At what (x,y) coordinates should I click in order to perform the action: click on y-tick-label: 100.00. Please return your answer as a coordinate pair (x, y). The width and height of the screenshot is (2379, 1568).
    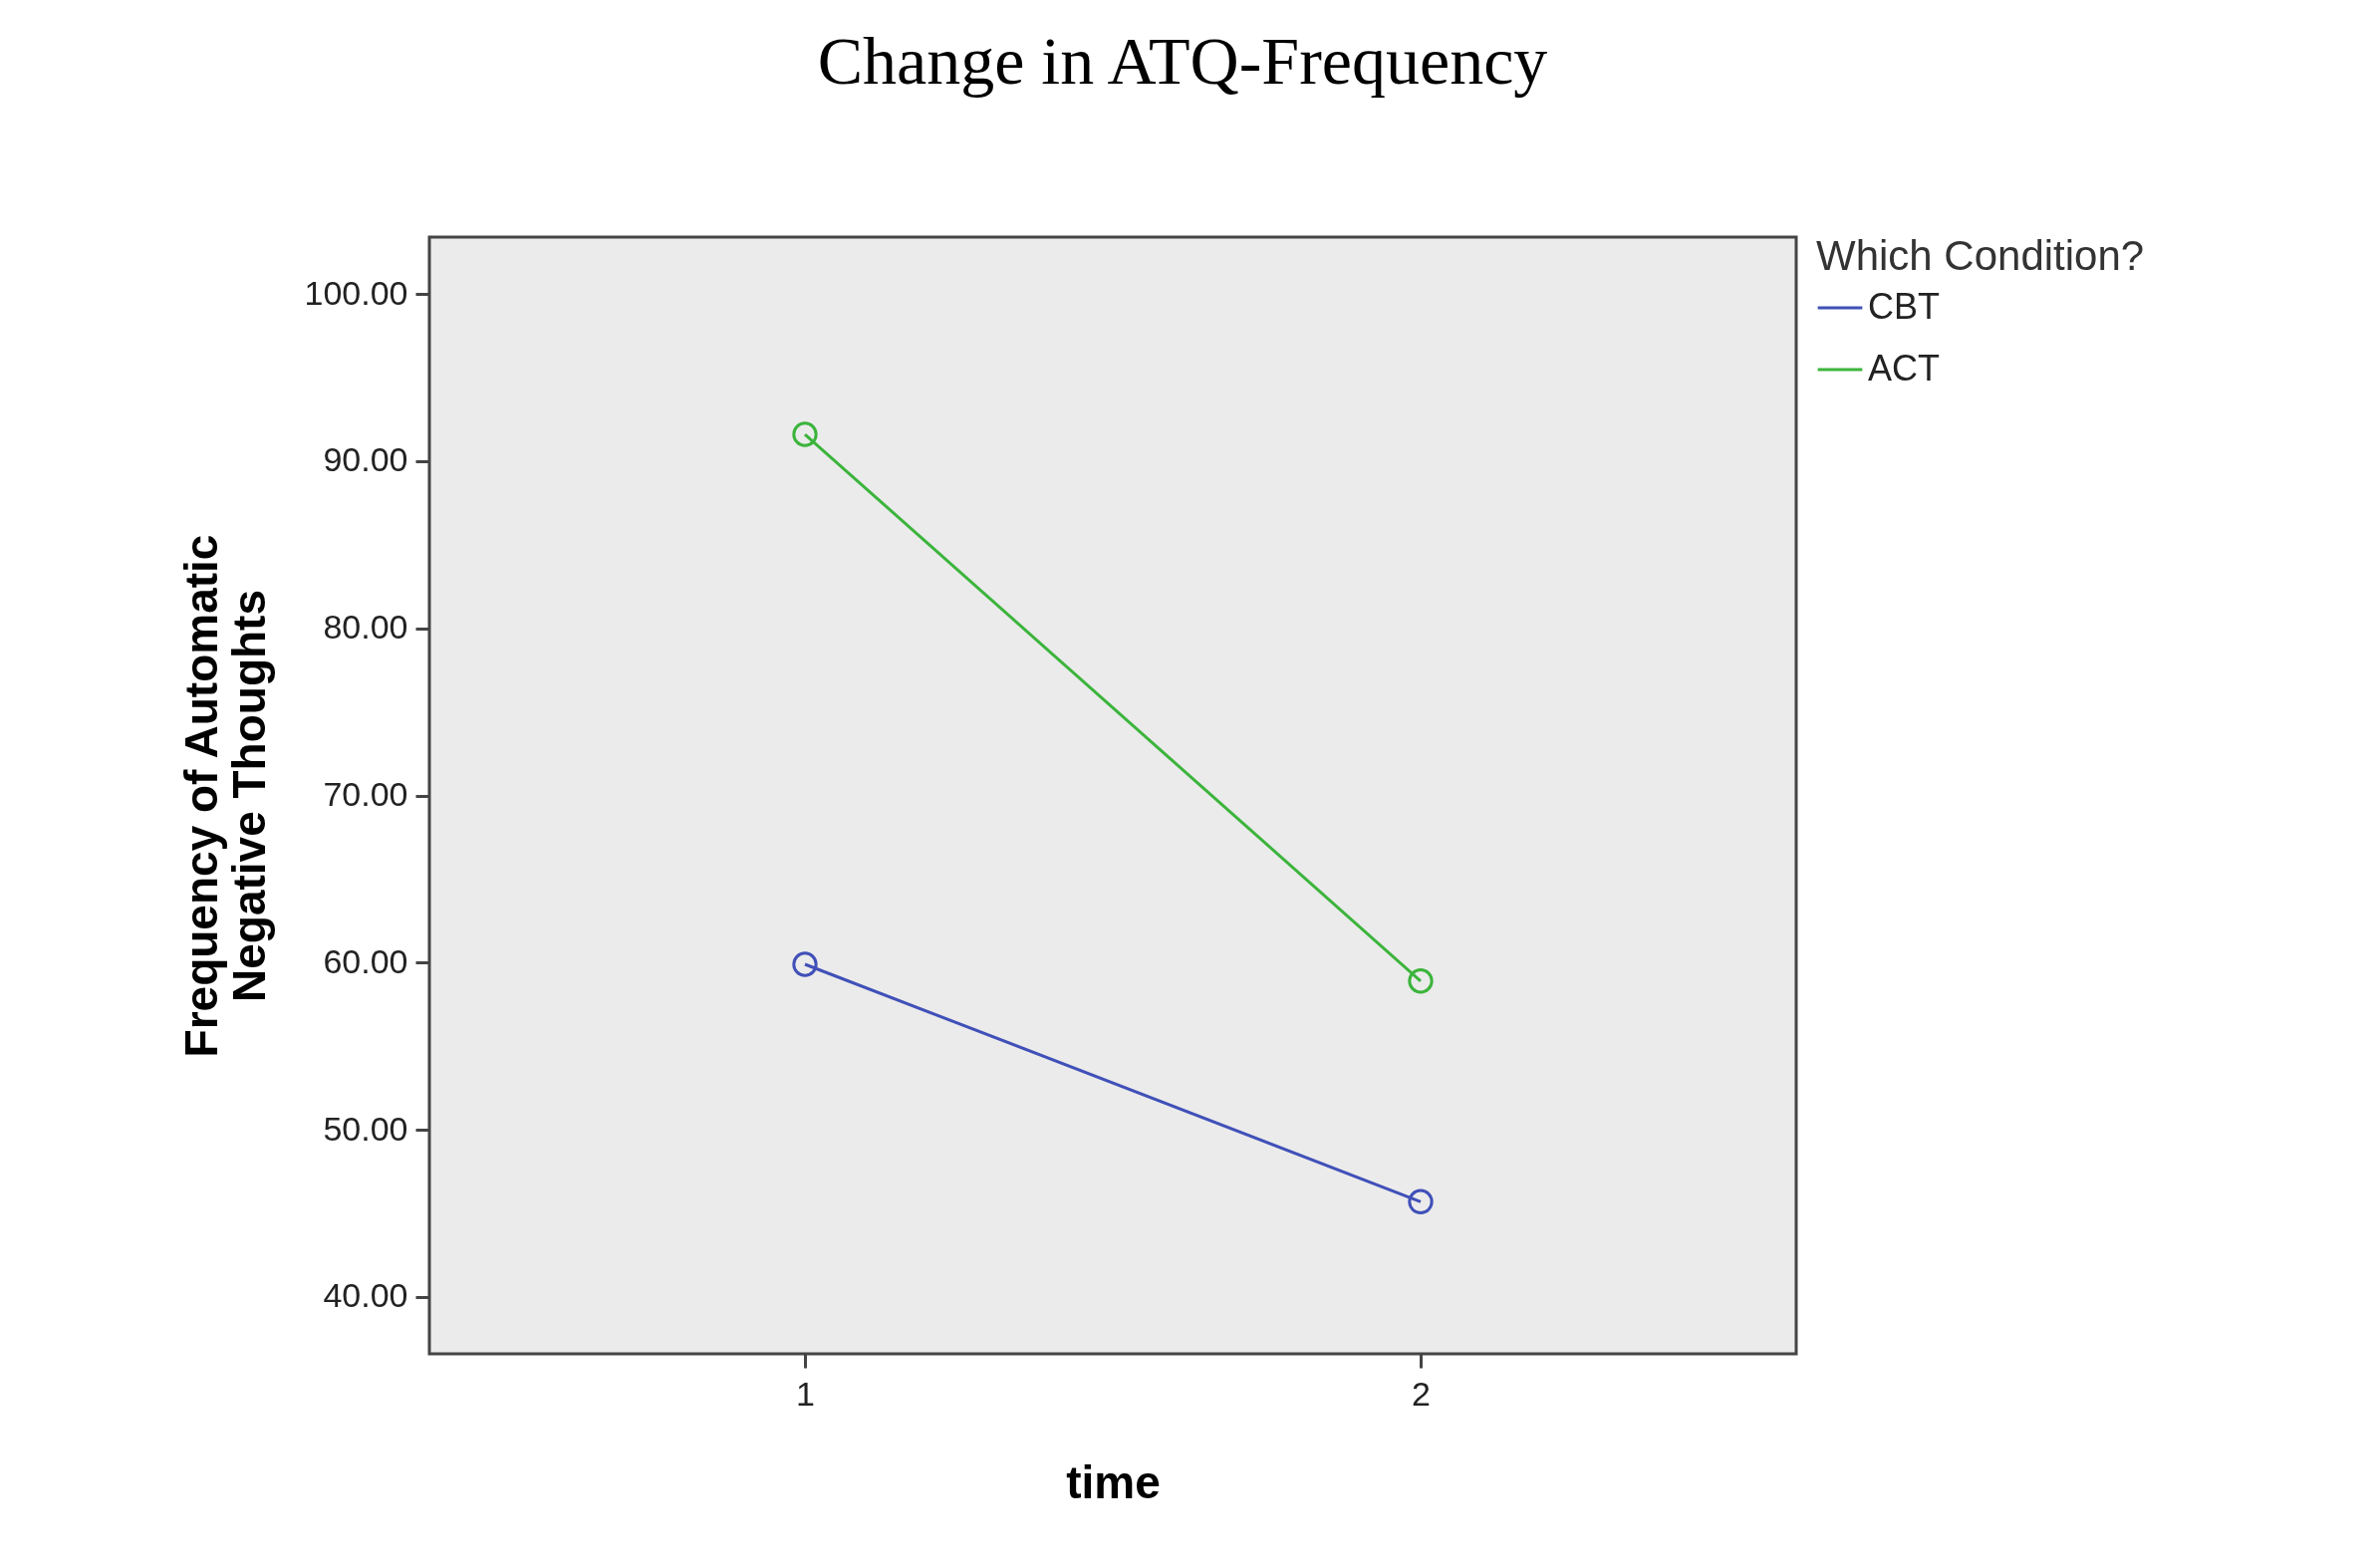
    Looking at the image, I should click on (356, 292).